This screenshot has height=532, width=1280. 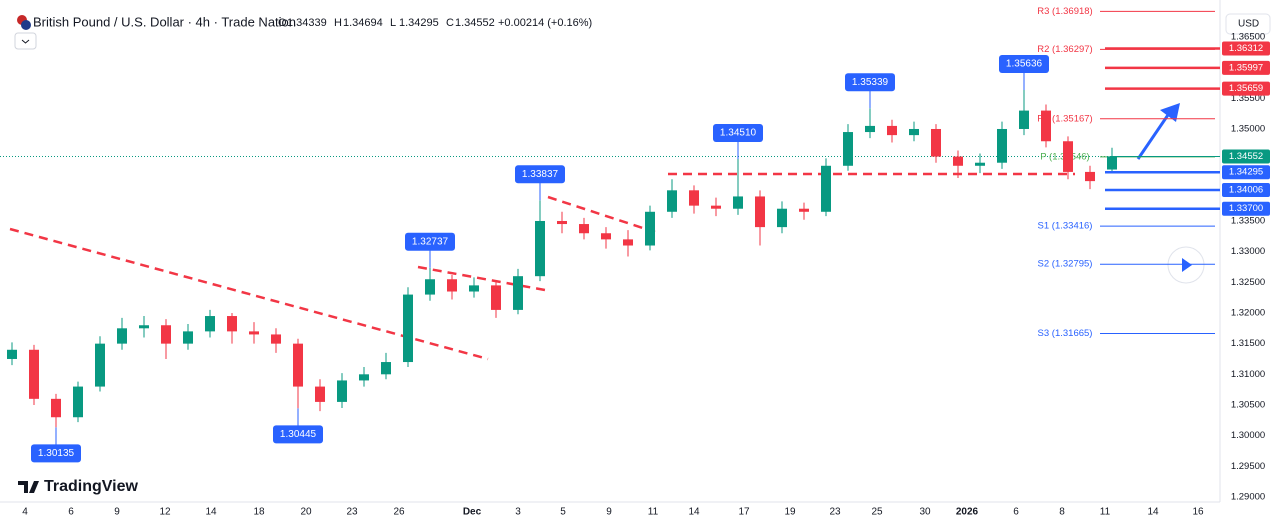 What do you see at coordinates (1248, 343) in the screenshot?
I see `y-tick-label: 1.31500` at bounding box center [1248, 343].